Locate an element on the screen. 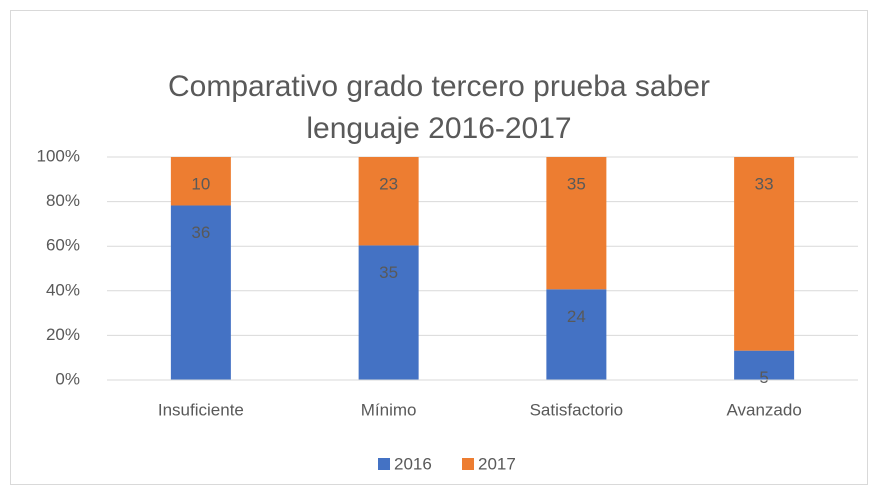  data-label: 5 is located at coordinates (763, 377).